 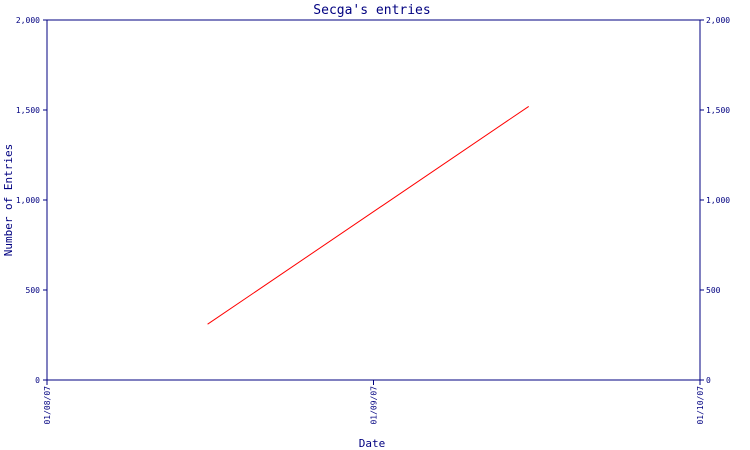 I want to click on y-axis-label: Number of Entries, so click(x=8, y=200).